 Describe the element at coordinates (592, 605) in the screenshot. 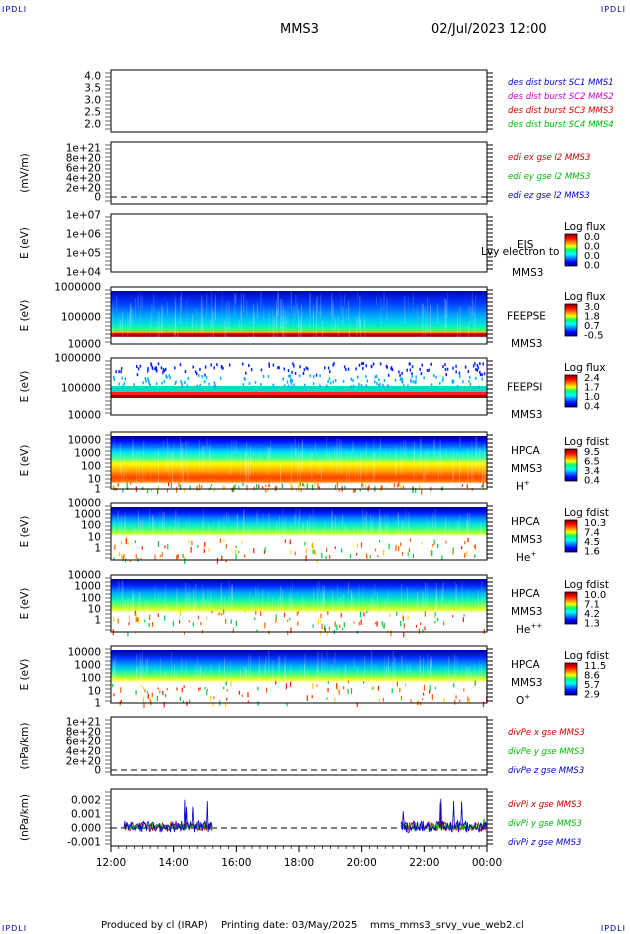

I see `colorbar-value: 7.1` at that location.